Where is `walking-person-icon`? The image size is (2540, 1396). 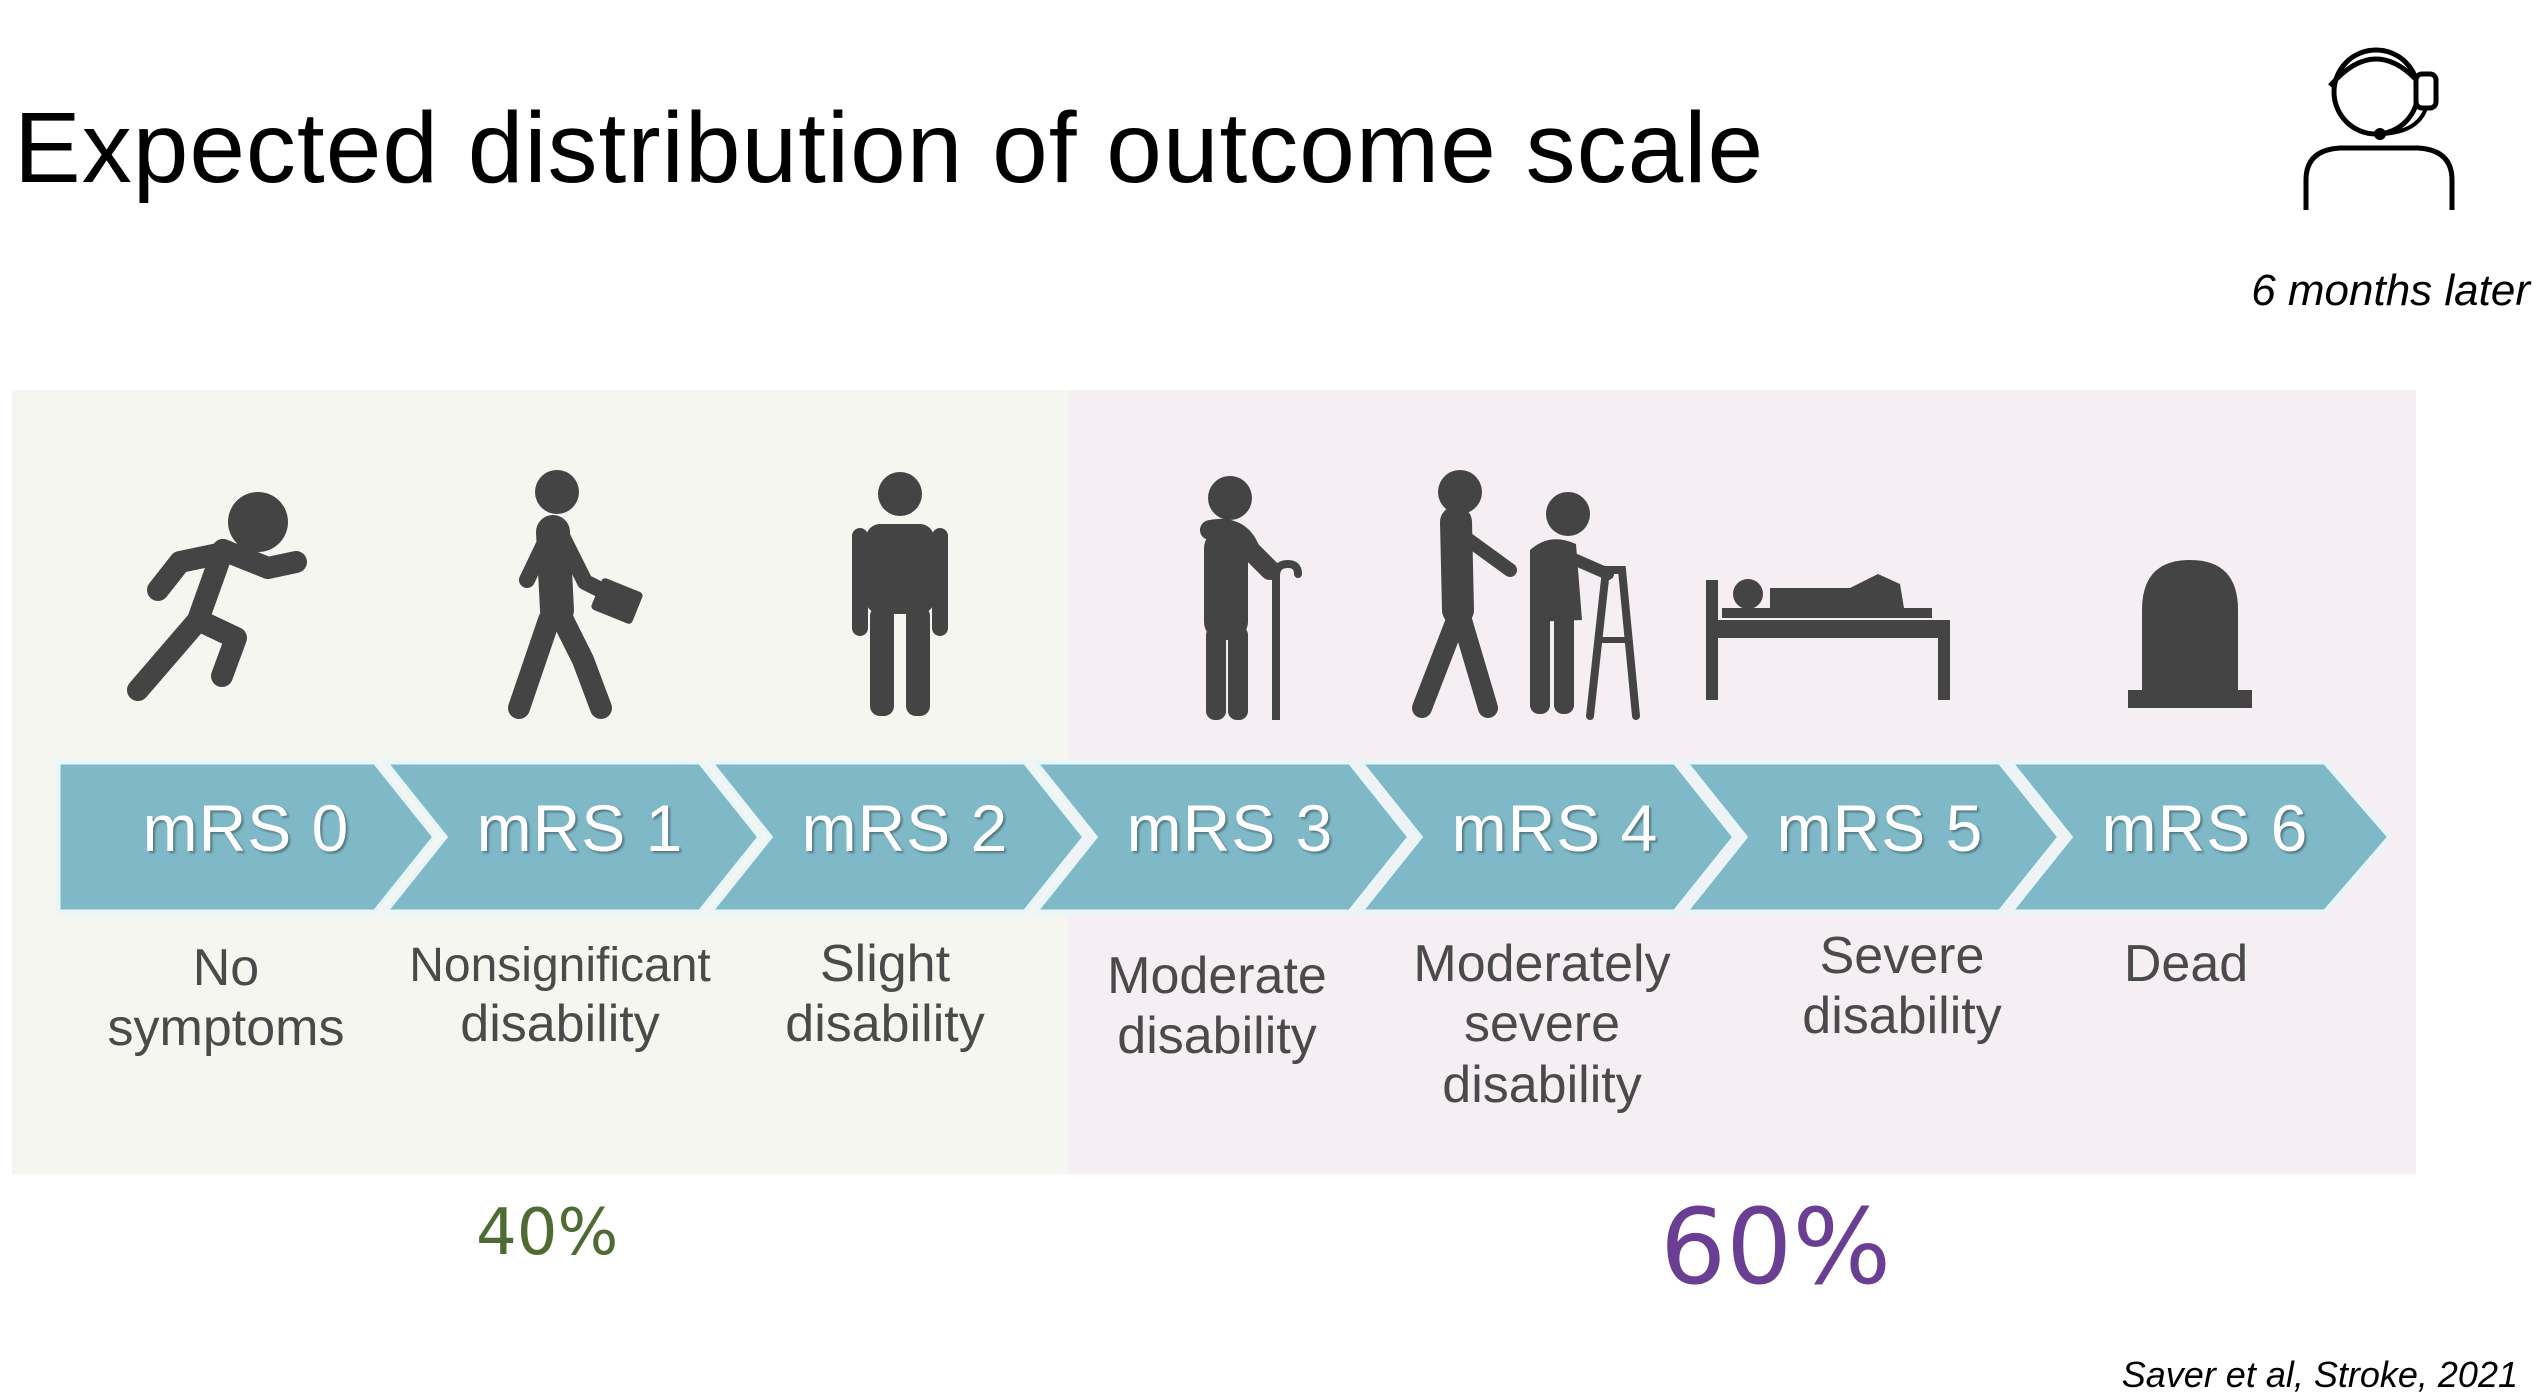
walking-person-icon is located at coordinates (575, 594).